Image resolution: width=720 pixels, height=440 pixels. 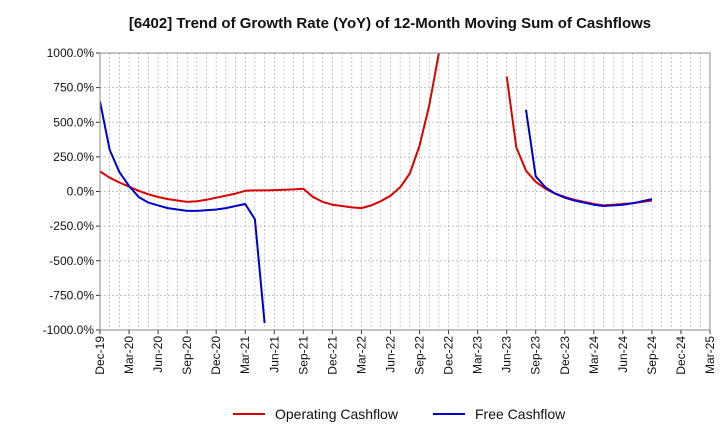 What do you see at coordinates (399, 414) in the screenshot?
I see `legend: Operating Cashflow Free Cashflow` at bounding box center [399, 414].